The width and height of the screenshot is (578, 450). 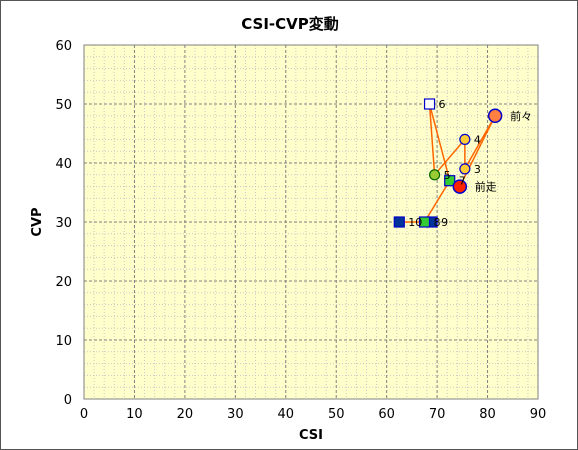 I want to click on point-label: 3, so click(x=477, y=169).